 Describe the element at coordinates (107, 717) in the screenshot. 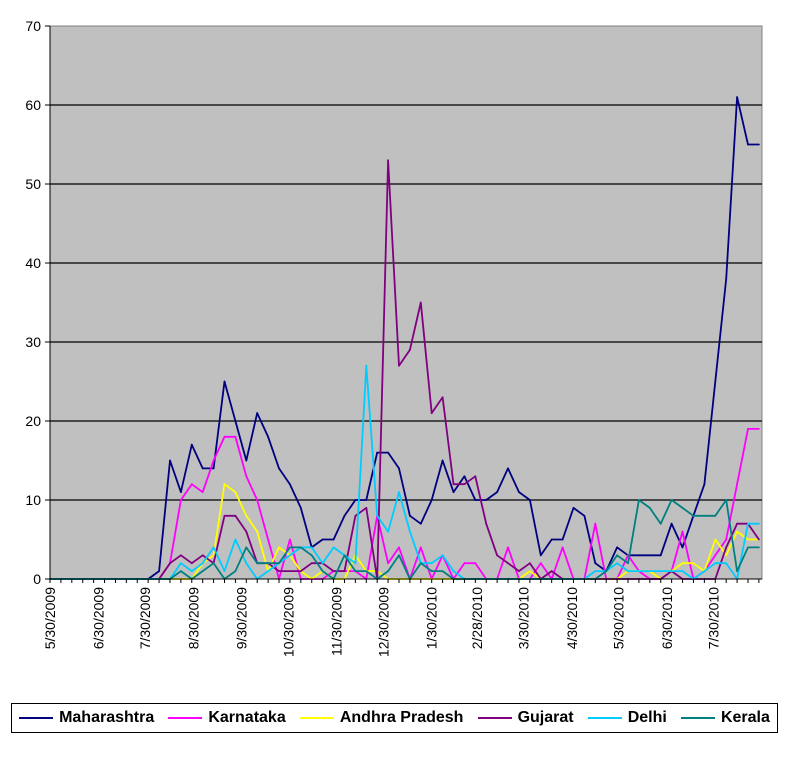

I see `legend-label-maharashtra: Maharashtra` at that location.